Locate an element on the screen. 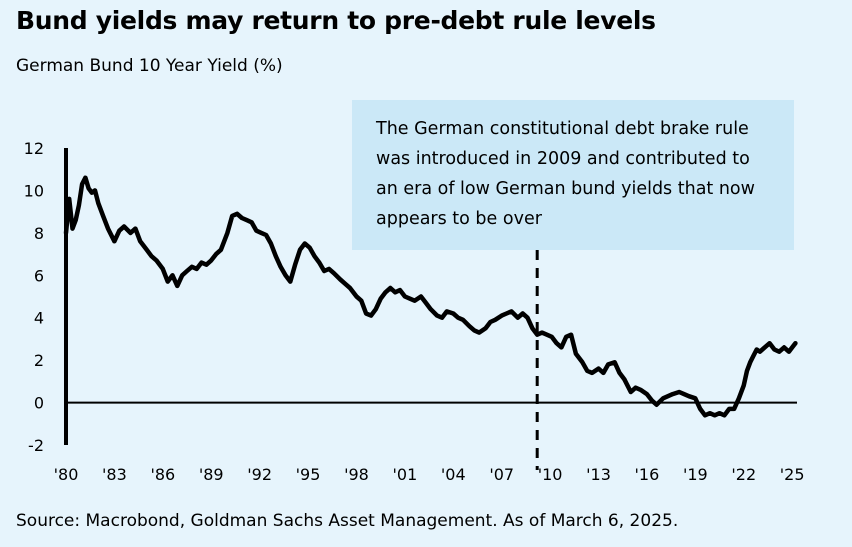  y-tick-label: 12 is located at coordinates (34, 148).